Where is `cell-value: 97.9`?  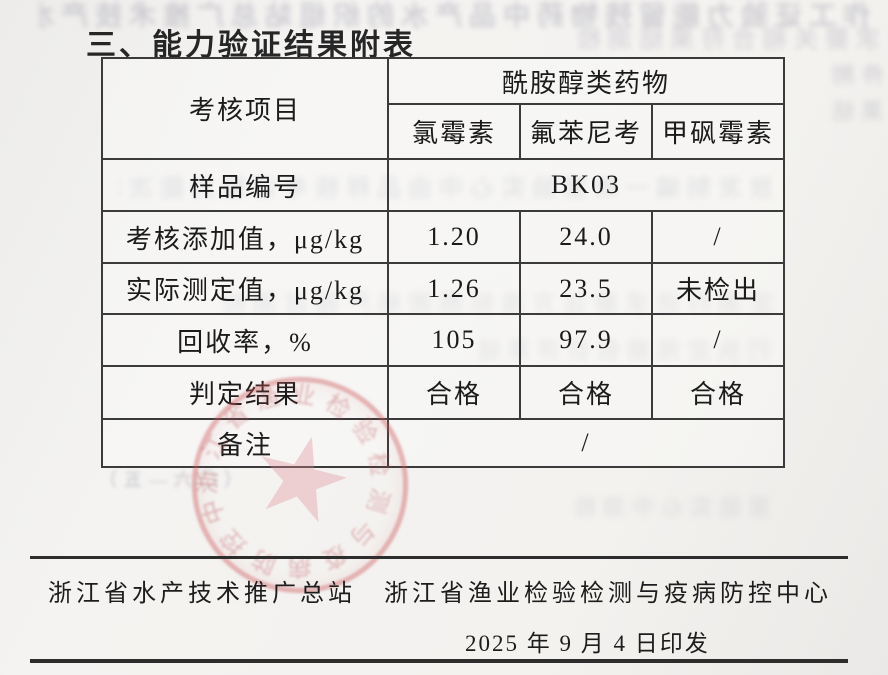
cell-value: 97.9 is located at coordinates (586, 340).